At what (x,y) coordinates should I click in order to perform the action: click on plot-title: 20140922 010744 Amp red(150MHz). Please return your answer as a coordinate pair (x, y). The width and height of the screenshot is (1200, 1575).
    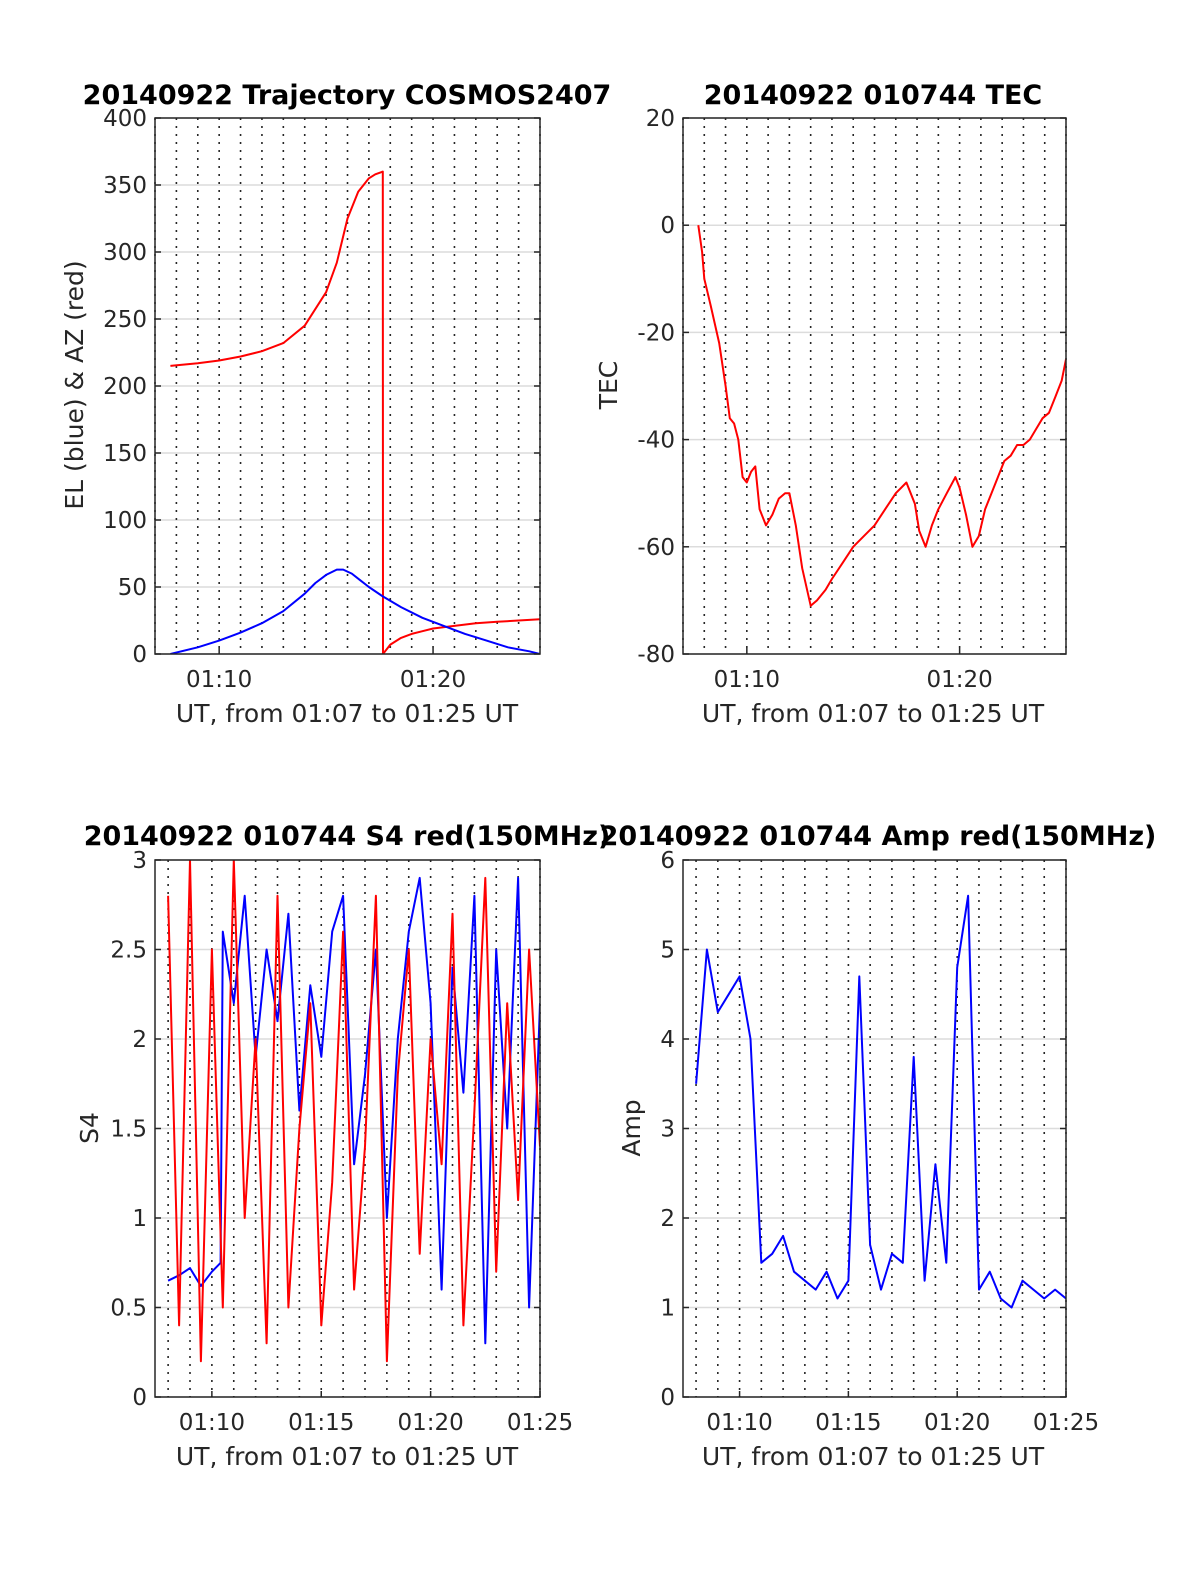
    Looking at the image, I should click on (878, 836).